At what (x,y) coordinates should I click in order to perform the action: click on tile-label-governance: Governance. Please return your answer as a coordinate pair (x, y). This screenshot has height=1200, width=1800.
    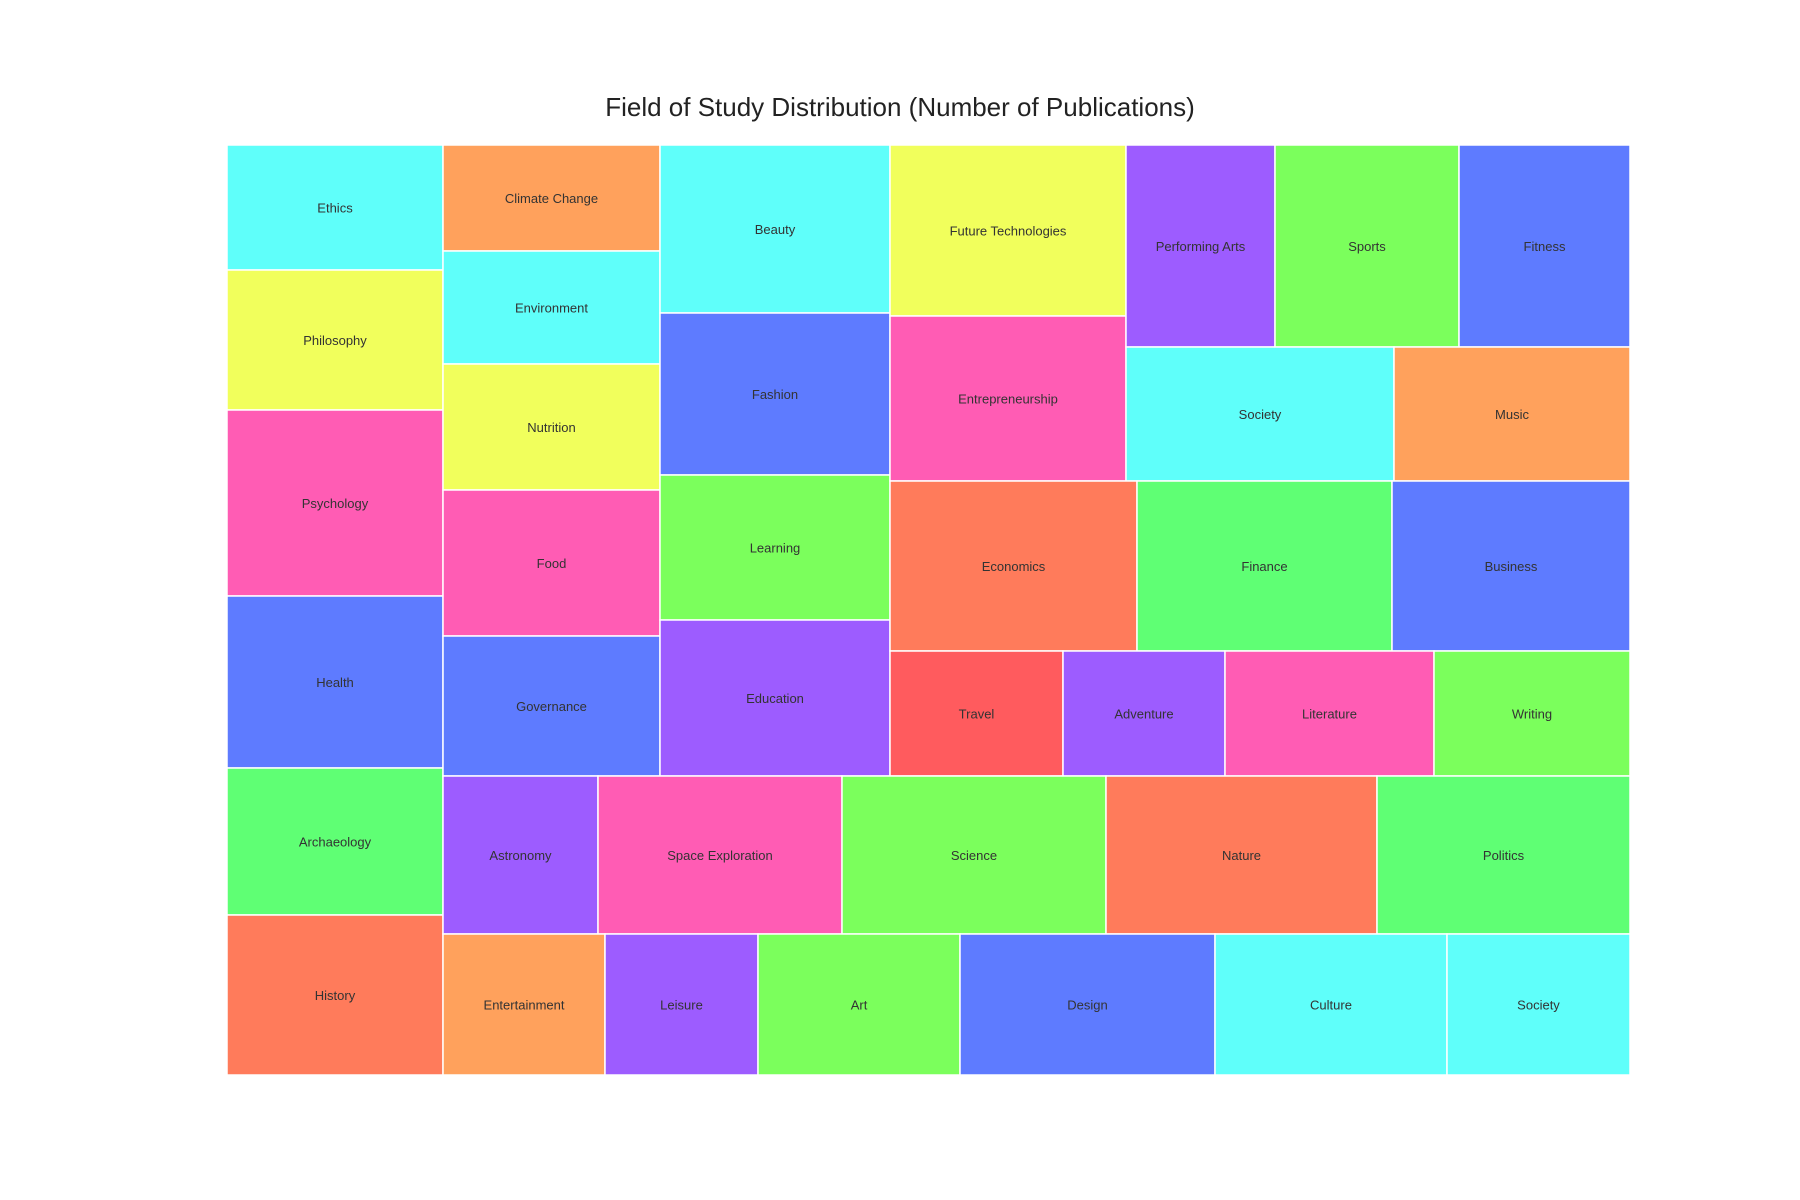
    Looking at the image, I should click on (551, 706).